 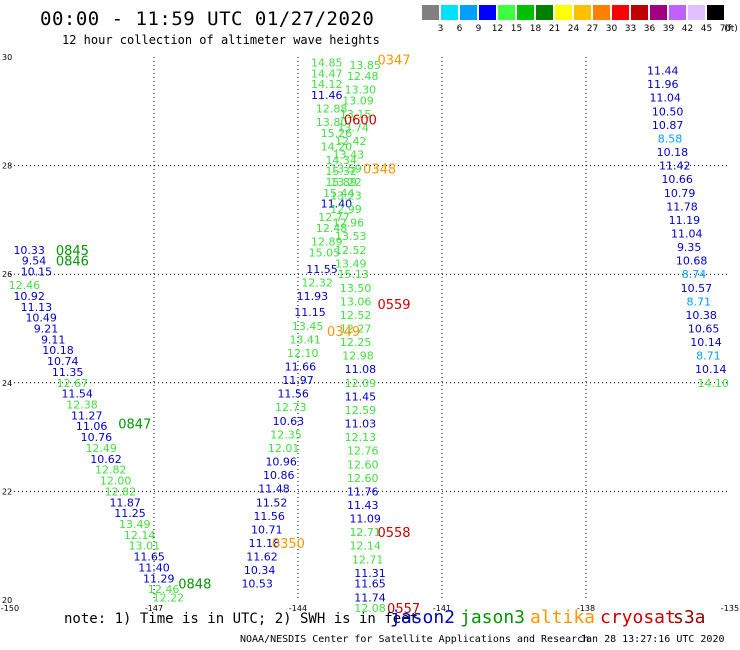 I want to click on legend-item-jason3: jason3, so click(x=493, y=617).